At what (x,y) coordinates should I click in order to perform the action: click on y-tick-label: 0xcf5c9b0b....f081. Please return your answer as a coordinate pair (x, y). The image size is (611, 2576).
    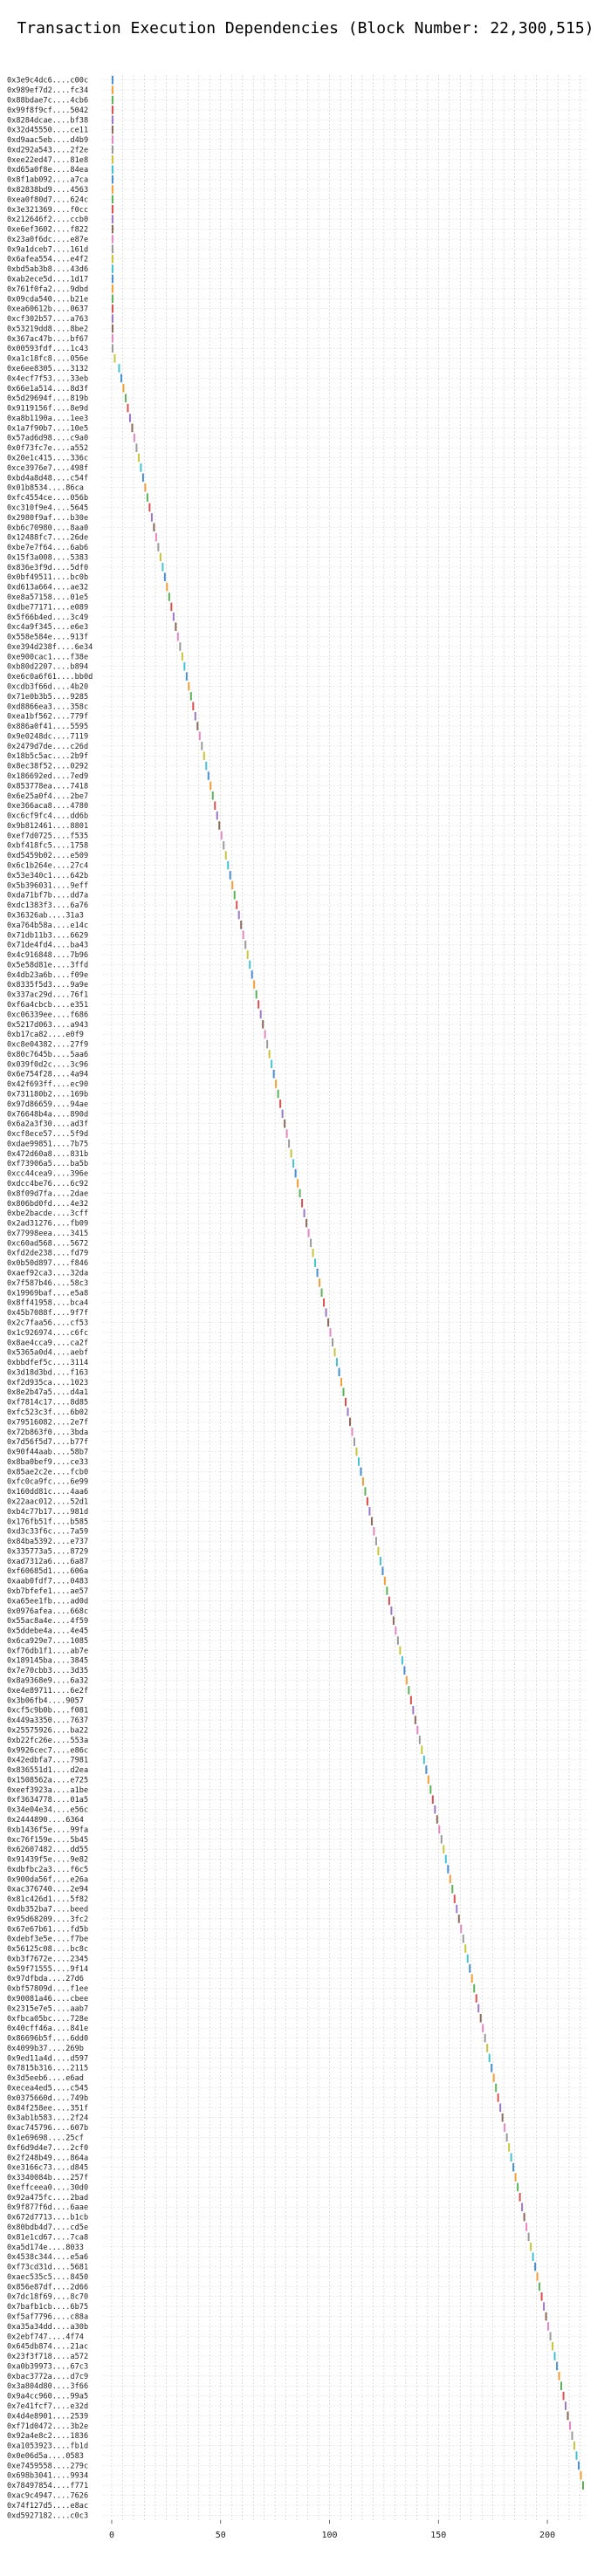
    Looking at the image, I should click on (47, 1711).